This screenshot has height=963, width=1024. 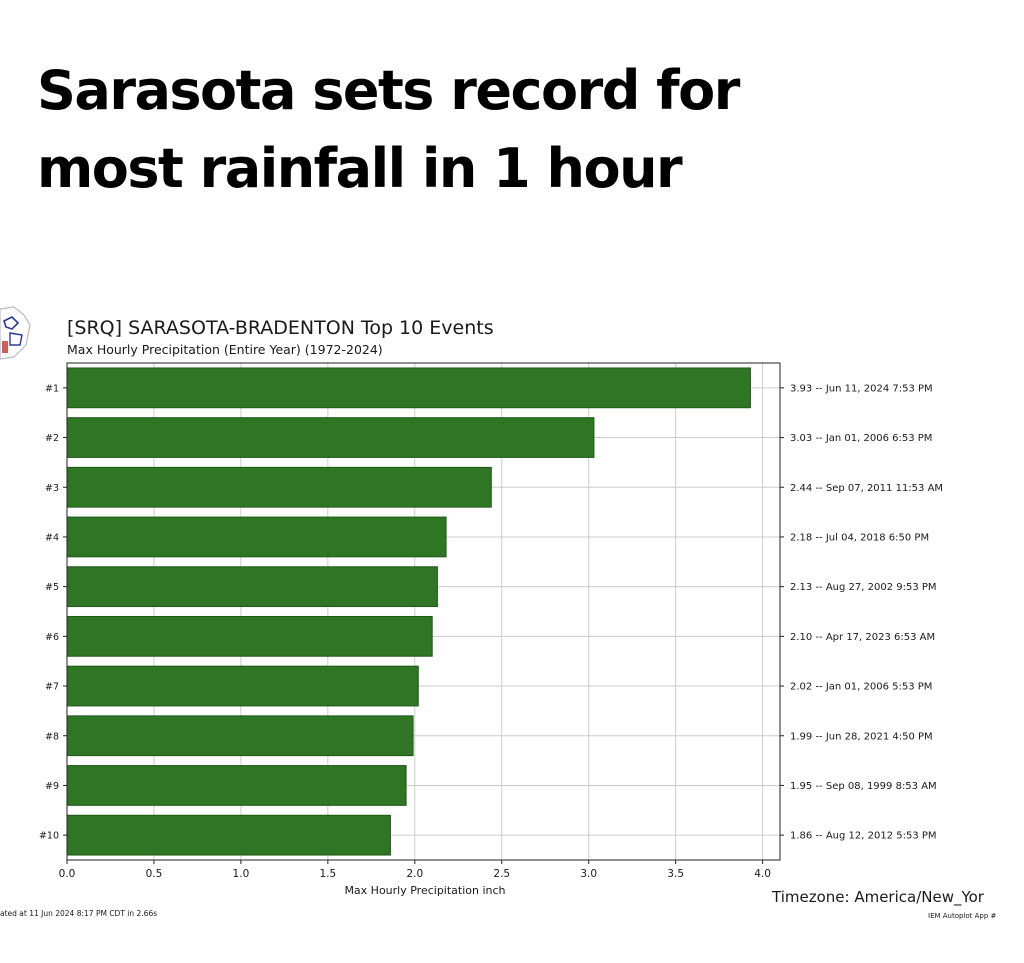 I want to click on category-label: #10, so click(x=49, y=836).